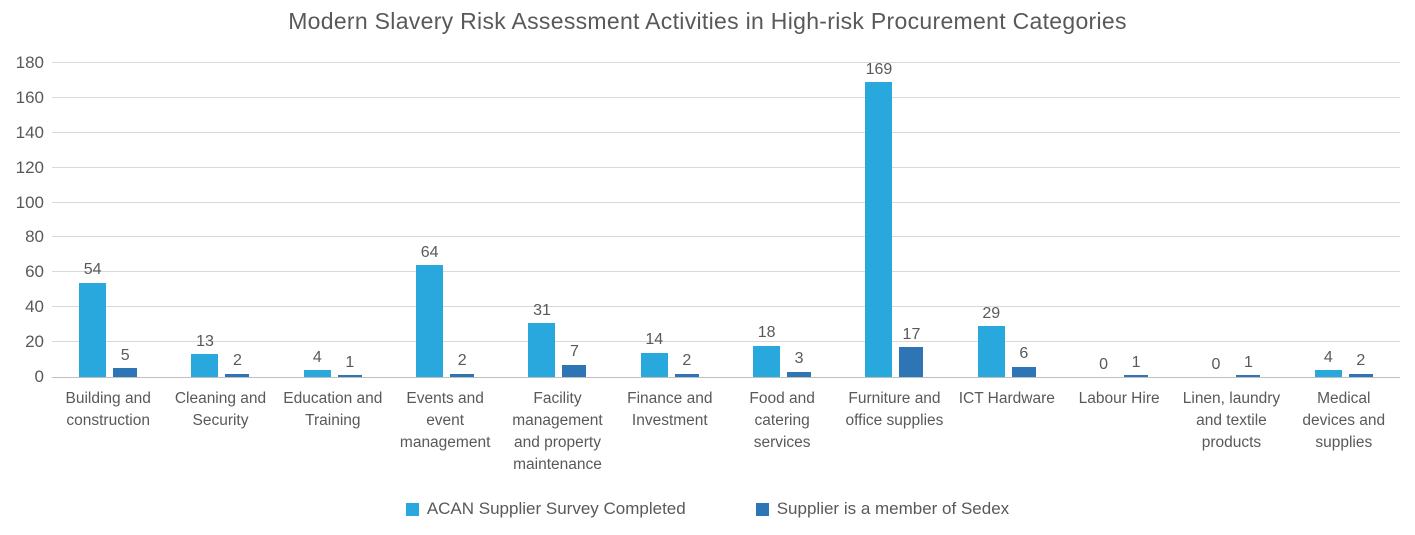 The width and height of the screenshot is (1415, 535). I want to click on bar-value-label: 31, so click(542, 310).